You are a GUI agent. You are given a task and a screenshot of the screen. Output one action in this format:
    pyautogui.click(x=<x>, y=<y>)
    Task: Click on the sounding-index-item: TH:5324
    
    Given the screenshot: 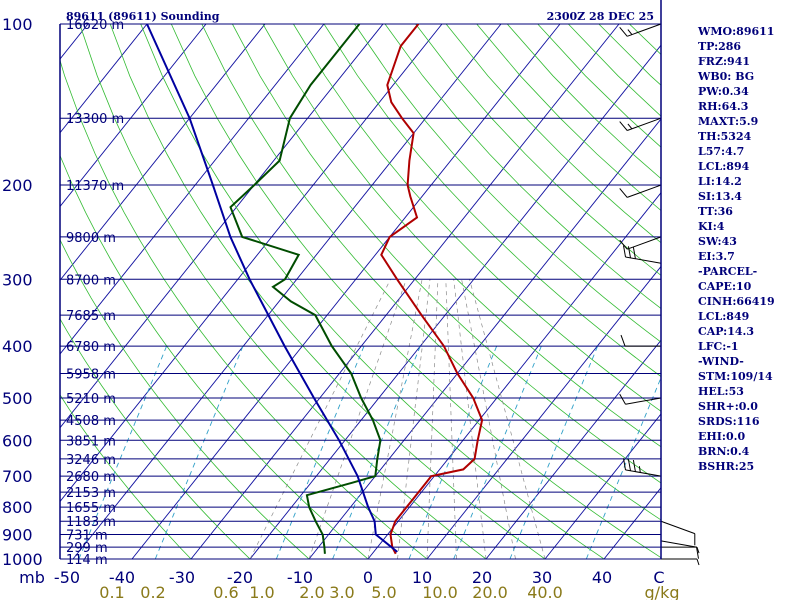 What is the action you would take?
    pyautogui.click(x=725, y=136)
    